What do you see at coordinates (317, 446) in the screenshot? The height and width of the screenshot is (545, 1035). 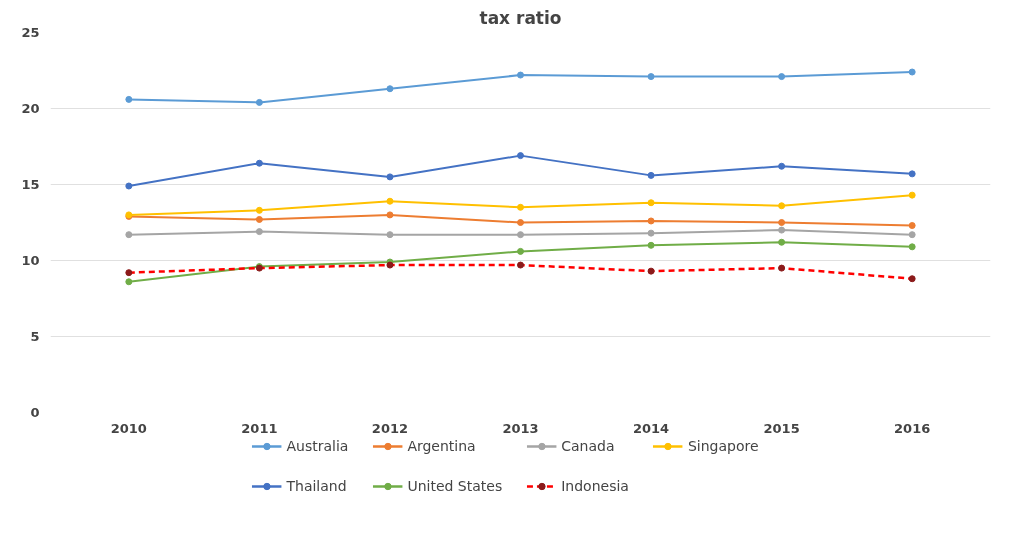 I see `legend-label: Australia` at bounding box center [317, 446].